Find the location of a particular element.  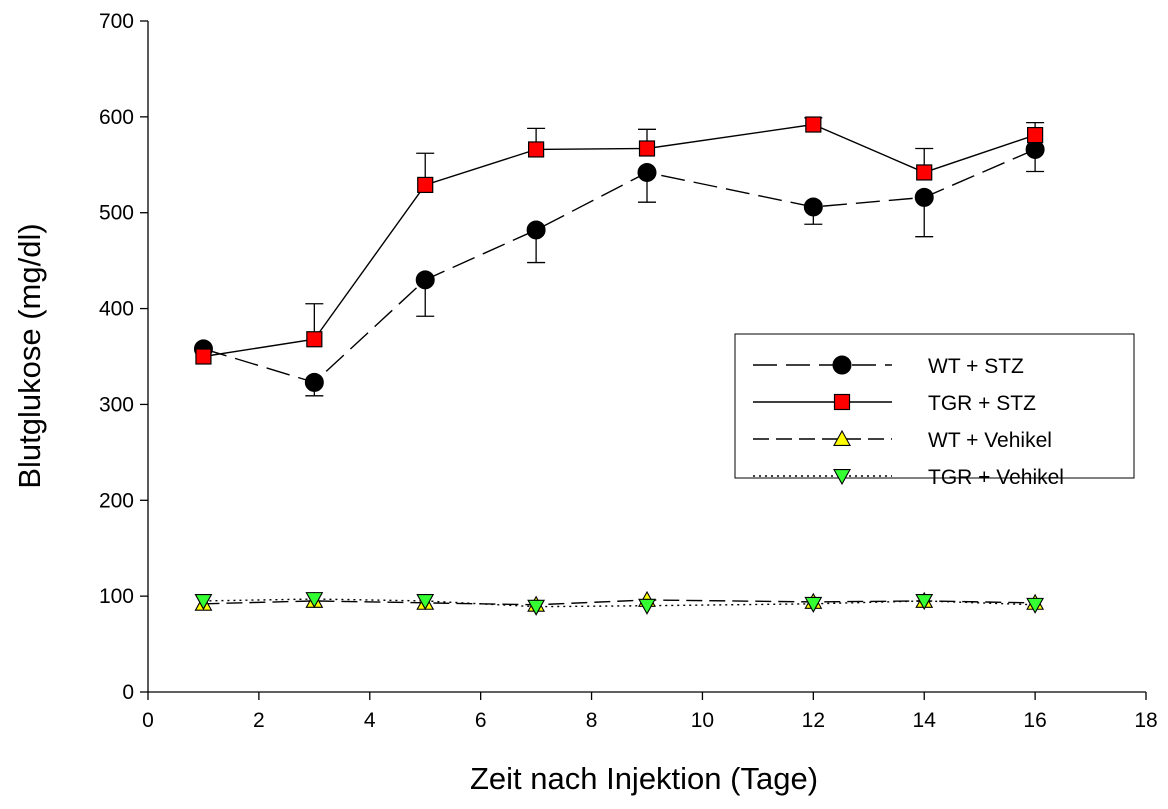

x-tick-label: 10 is located at coordinates (702, 720).